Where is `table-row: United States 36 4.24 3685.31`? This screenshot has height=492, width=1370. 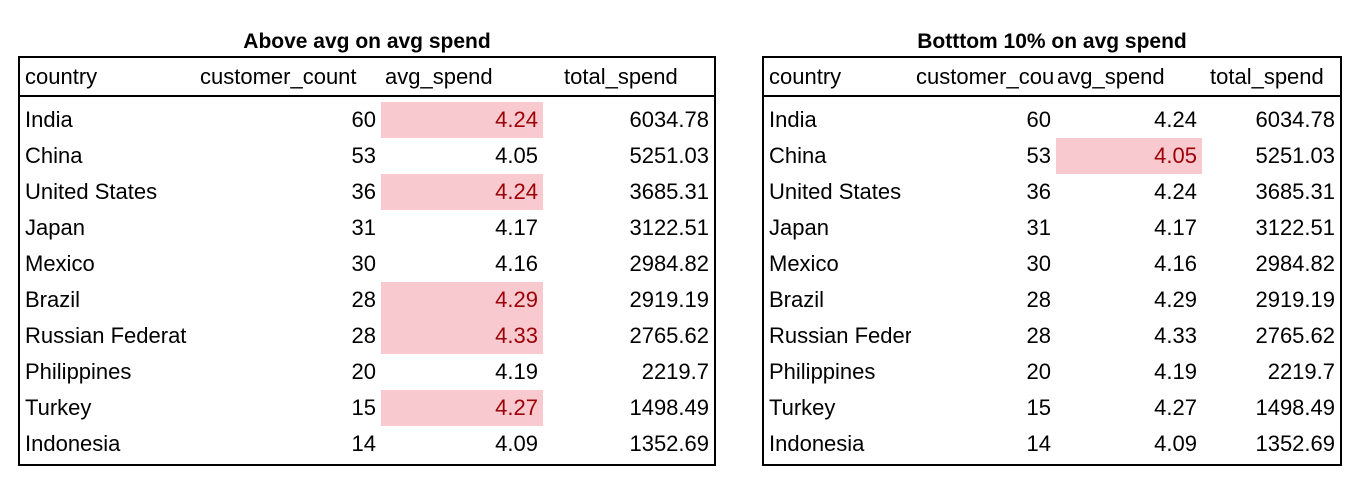 table-row: United States 36 4.24 3685.31 is located at coordinates (1052, 192).